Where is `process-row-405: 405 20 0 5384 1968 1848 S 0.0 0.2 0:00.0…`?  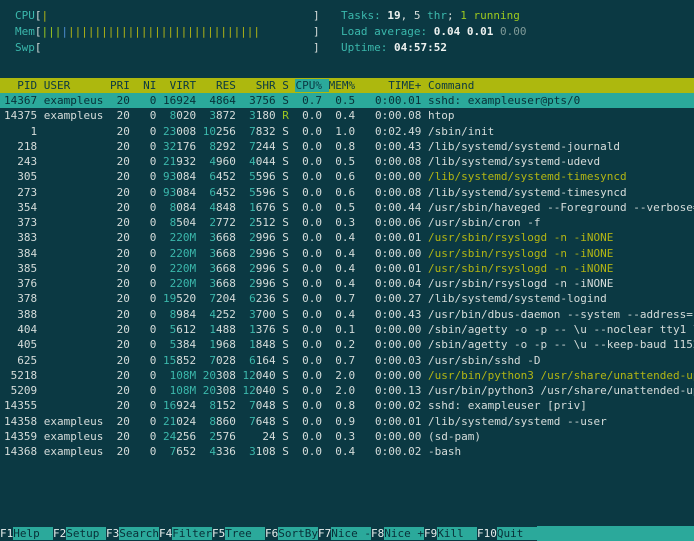
process-row-405: 405 20 0 5384 1968 1848 S 0.0 0.2 0:00.0… is located at coordinates (347, 344).